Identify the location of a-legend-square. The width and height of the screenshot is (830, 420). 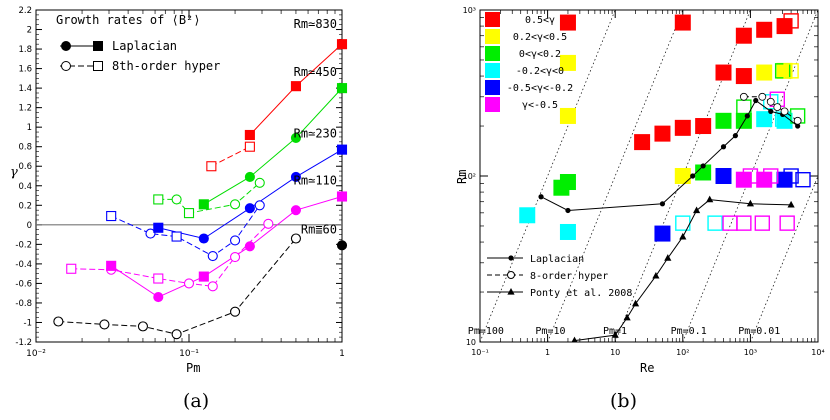
(98, 46).